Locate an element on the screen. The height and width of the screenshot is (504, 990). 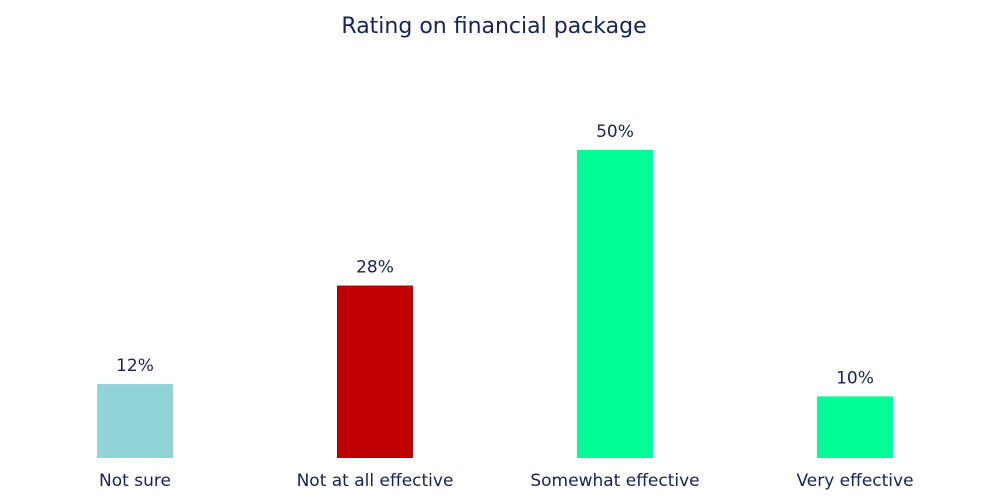
chart-title: Rating on financial package is located at coordinates (493, 26).